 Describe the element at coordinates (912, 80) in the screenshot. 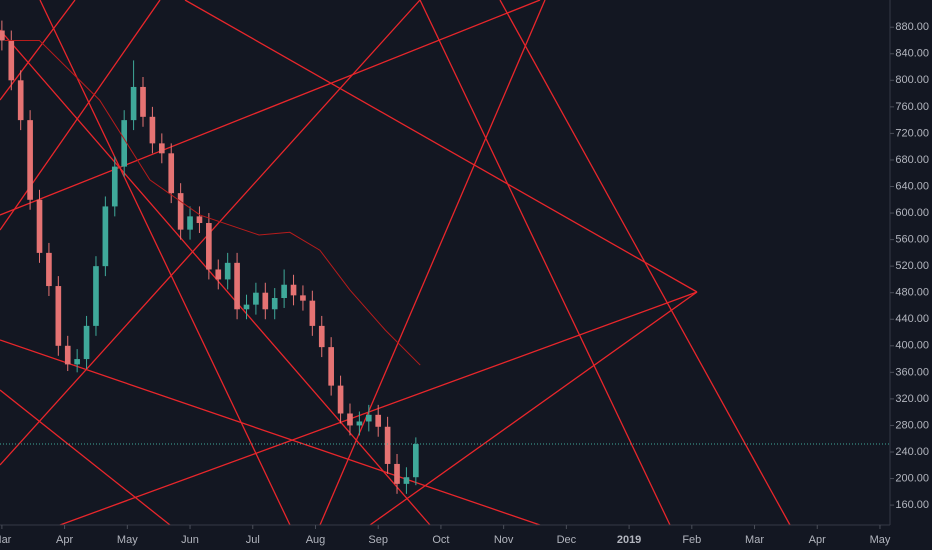

I see `y-tick-label: 800.00` at that location.